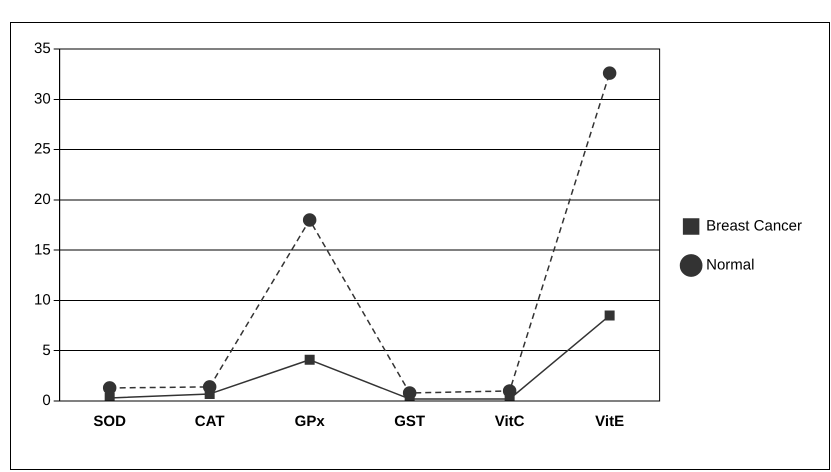 The image size is (831, 472). Describe the element at coordinates (42, 249) in the screenshot. I see `y-tick-label: 15` at that location.